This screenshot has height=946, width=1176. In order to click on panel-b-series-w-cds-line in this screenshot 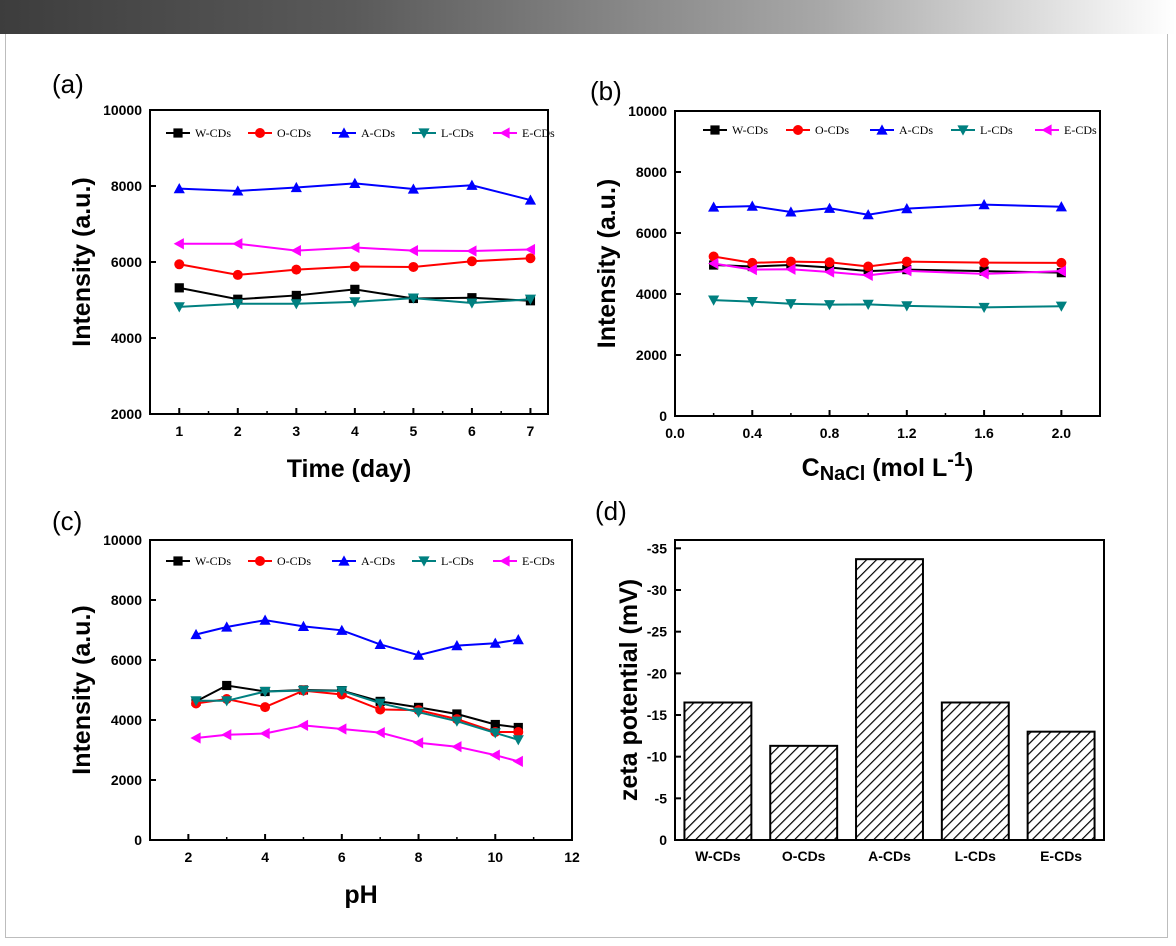, I will do `click(887, 269)`.